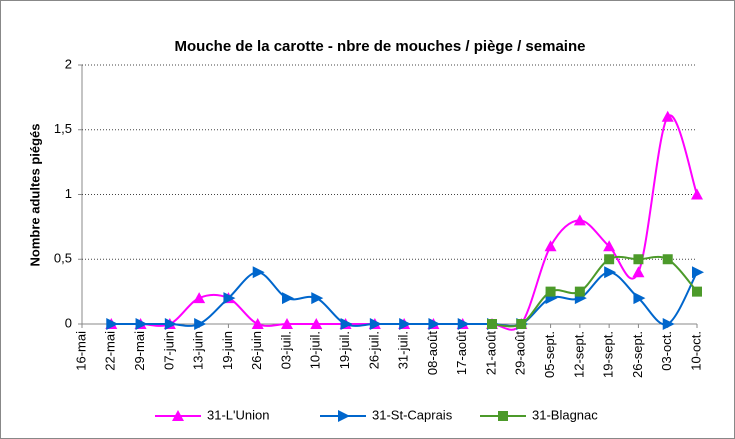 This screenshot has height=439, width=735. I want to click on y-tick-label: 0, so click(68, 322).